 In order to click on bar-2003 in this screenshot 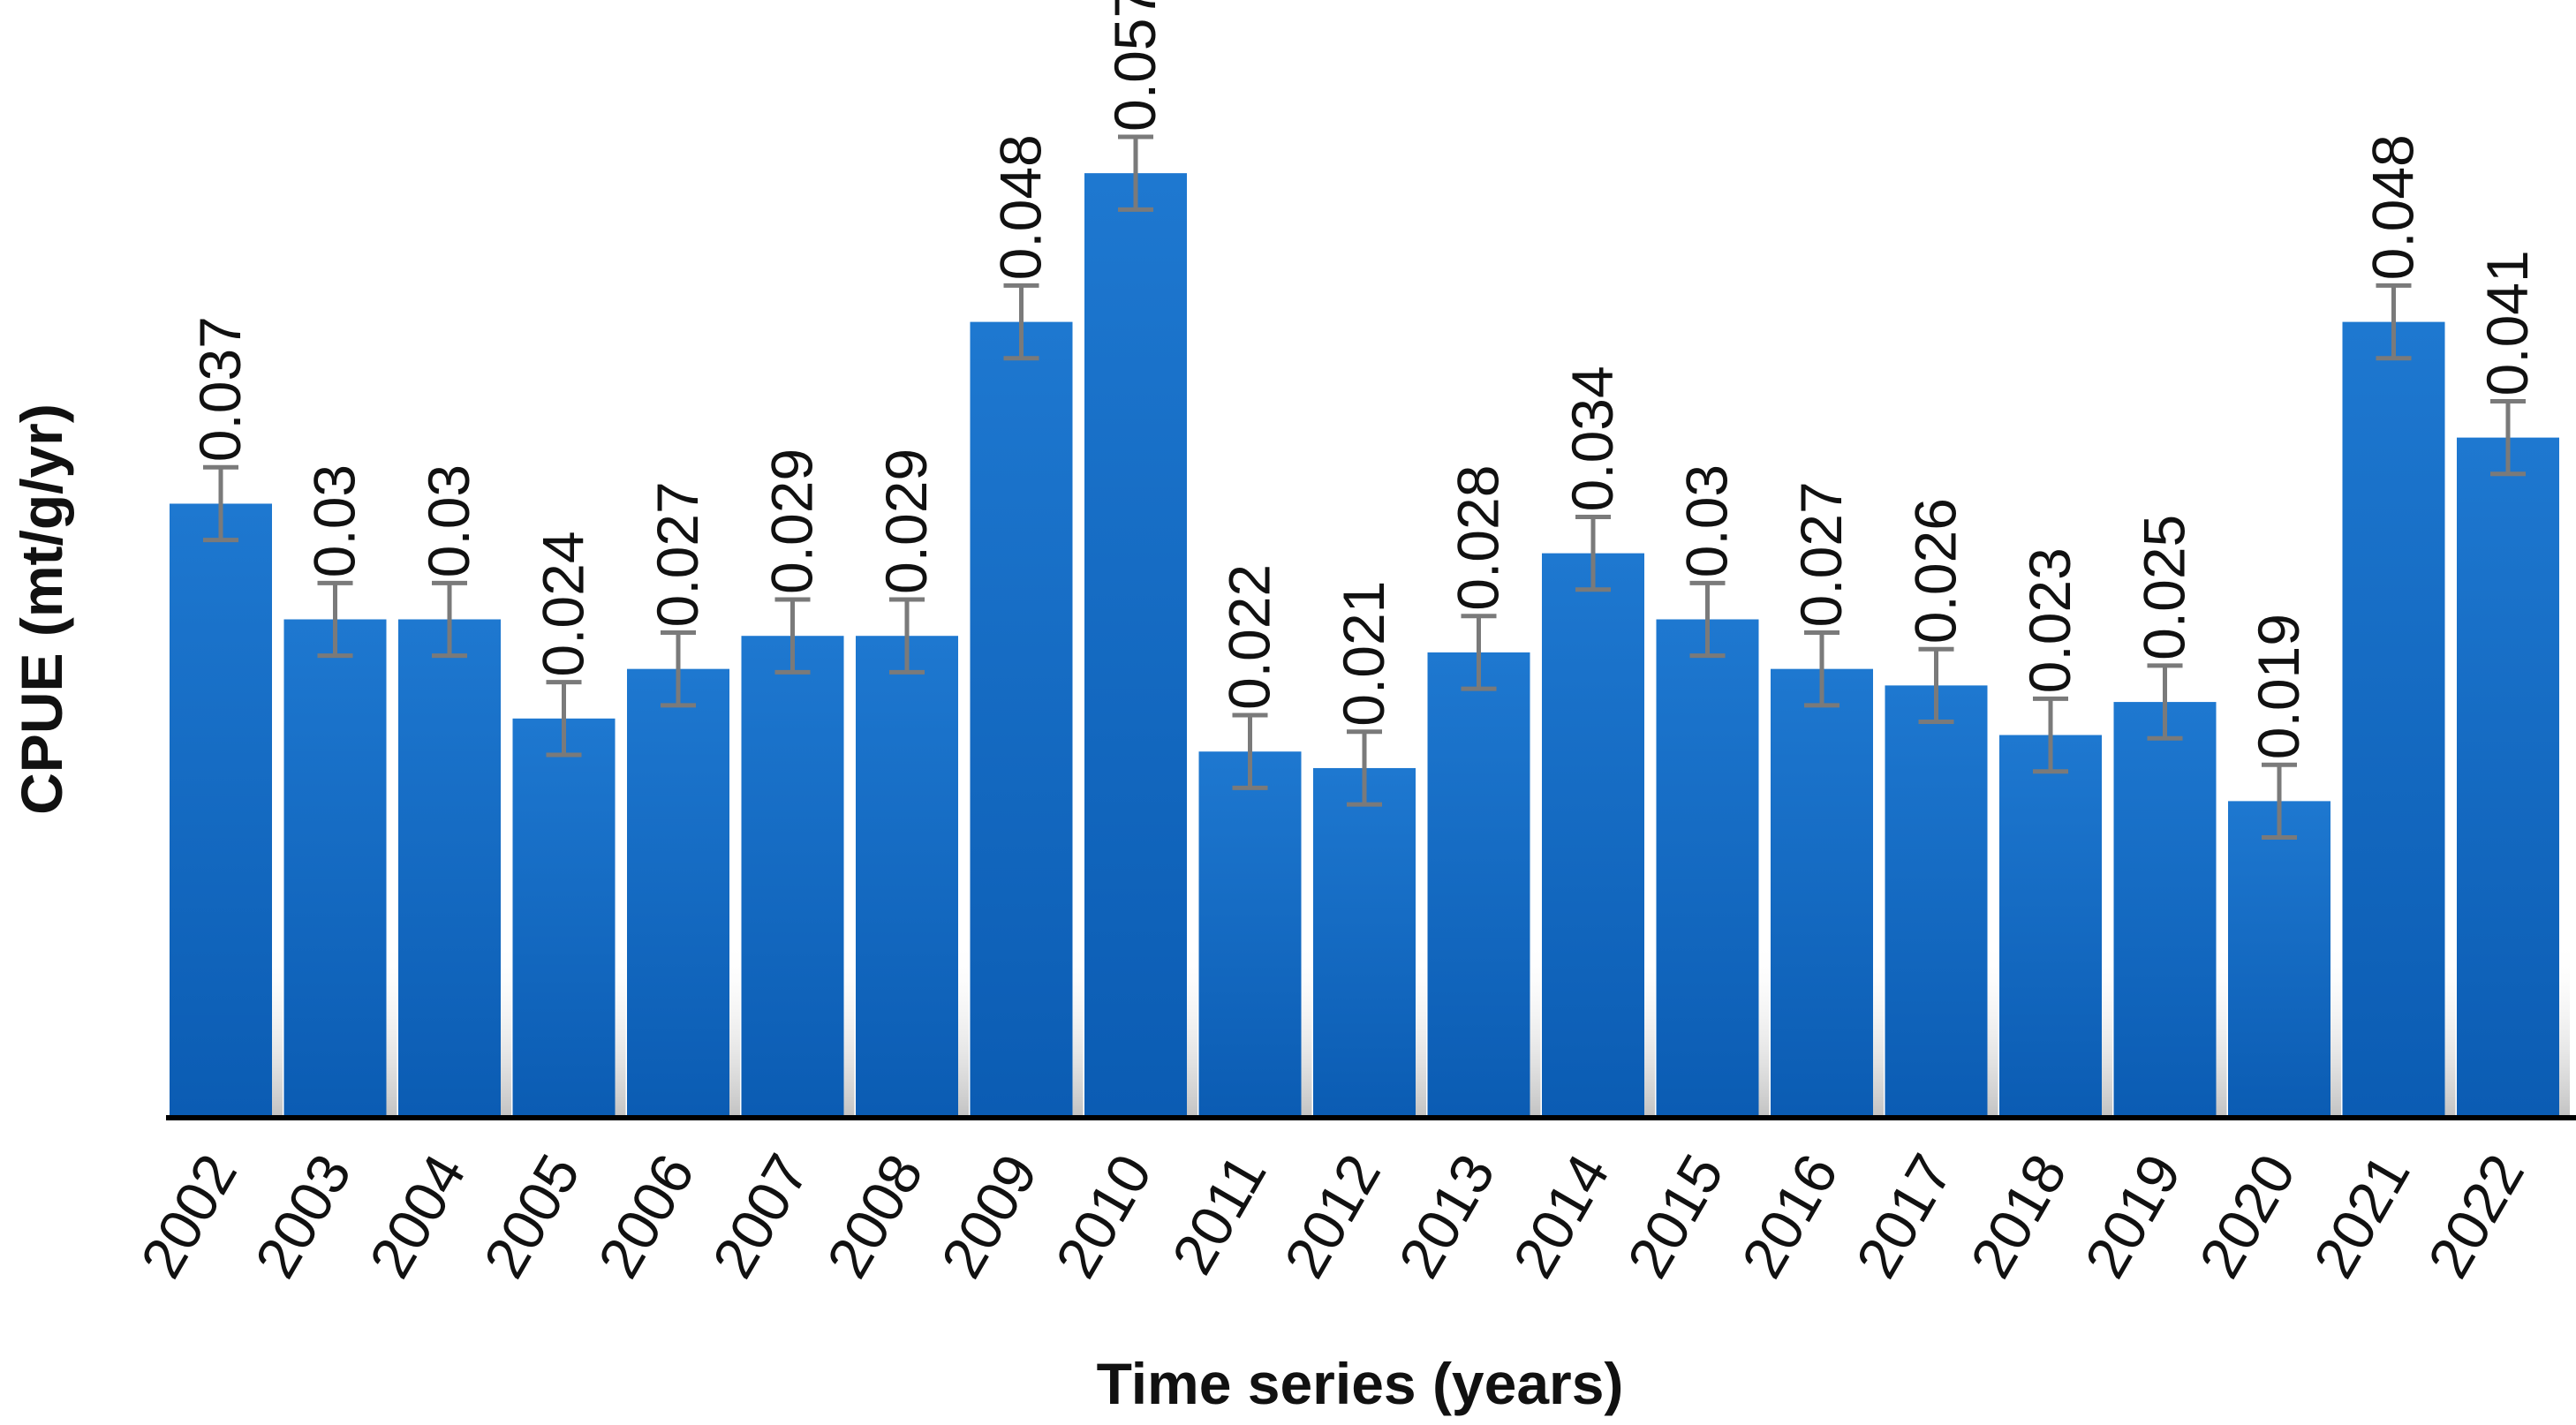, I will do `click(335, 867)`.